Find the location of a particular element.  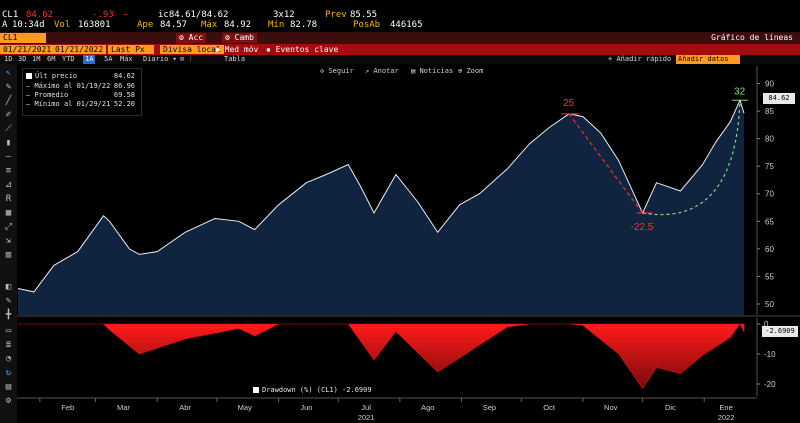

camb-icon: ⚙ is located at coordinates (227, 37).